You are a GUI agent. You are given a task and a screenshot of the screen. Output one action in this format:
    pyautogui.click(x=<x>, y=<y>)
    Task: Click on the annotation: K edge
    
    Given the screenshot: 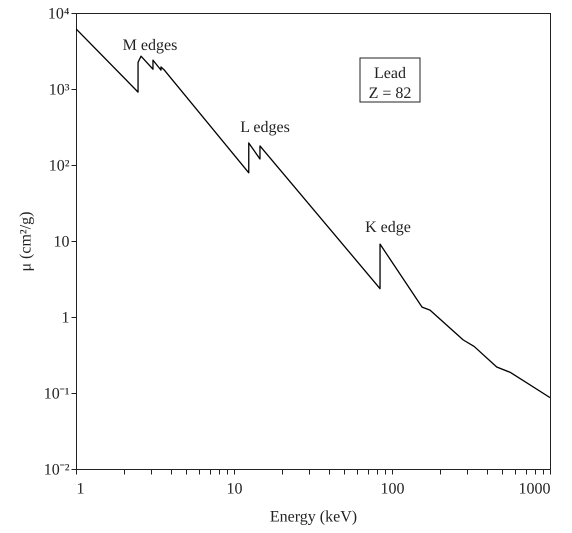 What is the action you would take?
    pyautogui.click(x=388, y=227)
    